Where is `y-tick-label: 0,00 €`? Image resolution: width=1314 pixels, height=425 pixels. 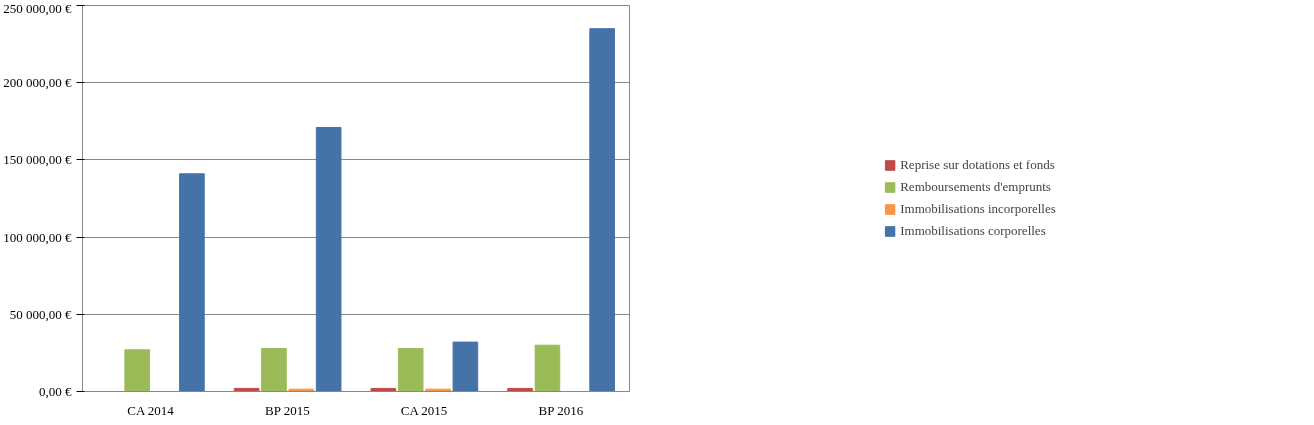
y-tick-label: 0,00 € is located at coordinates (55, 391).